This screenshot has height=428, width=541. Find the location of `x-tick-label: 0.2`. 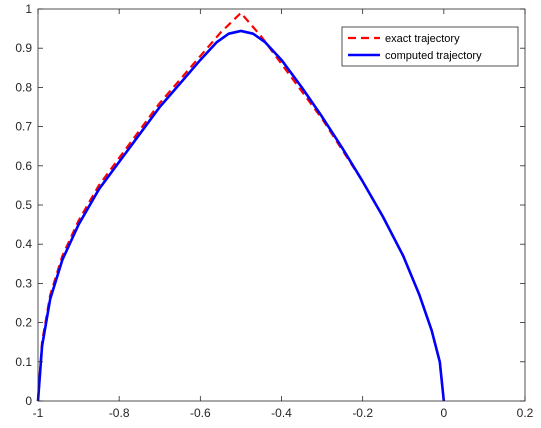

x-tick-label: 0.2 is located at coordinates (525, 413).